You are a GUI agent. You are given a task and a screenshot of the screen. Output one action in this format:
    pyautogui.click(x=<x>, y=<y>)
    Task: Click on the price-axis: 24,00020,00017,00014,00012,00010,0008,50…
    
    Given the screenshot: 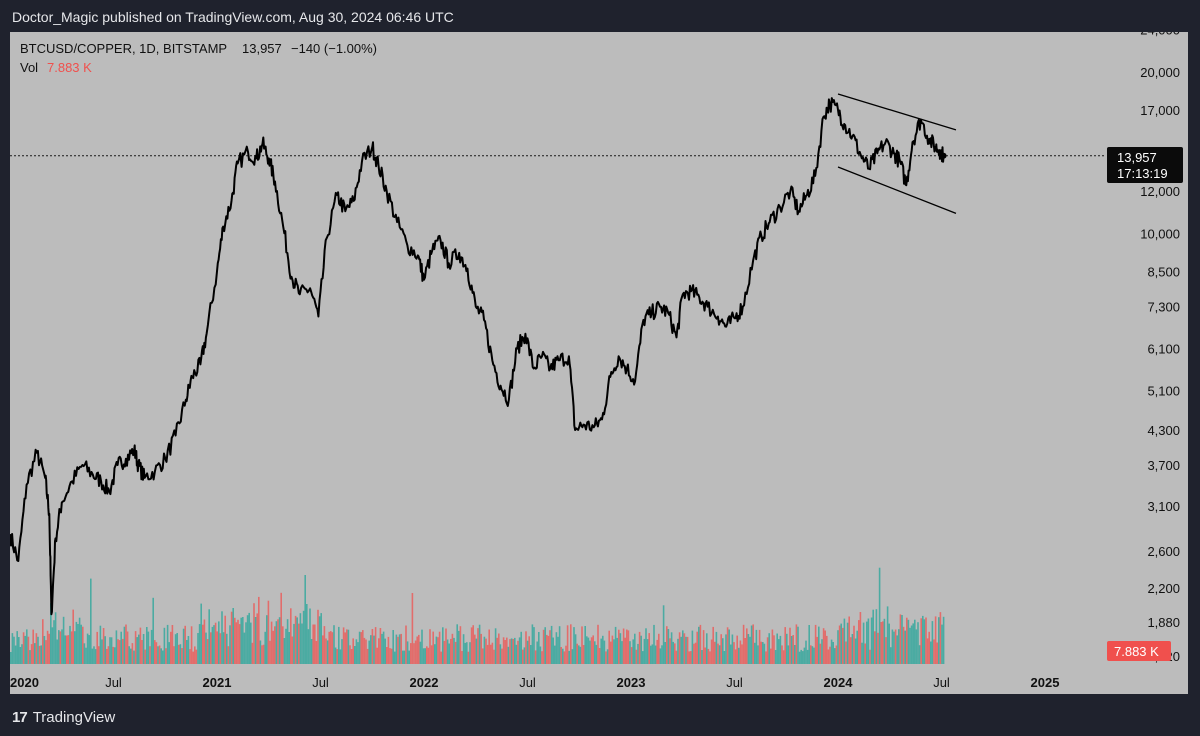 What is the action you would take?
    pyautogui.click(x=1160, y=348)
    